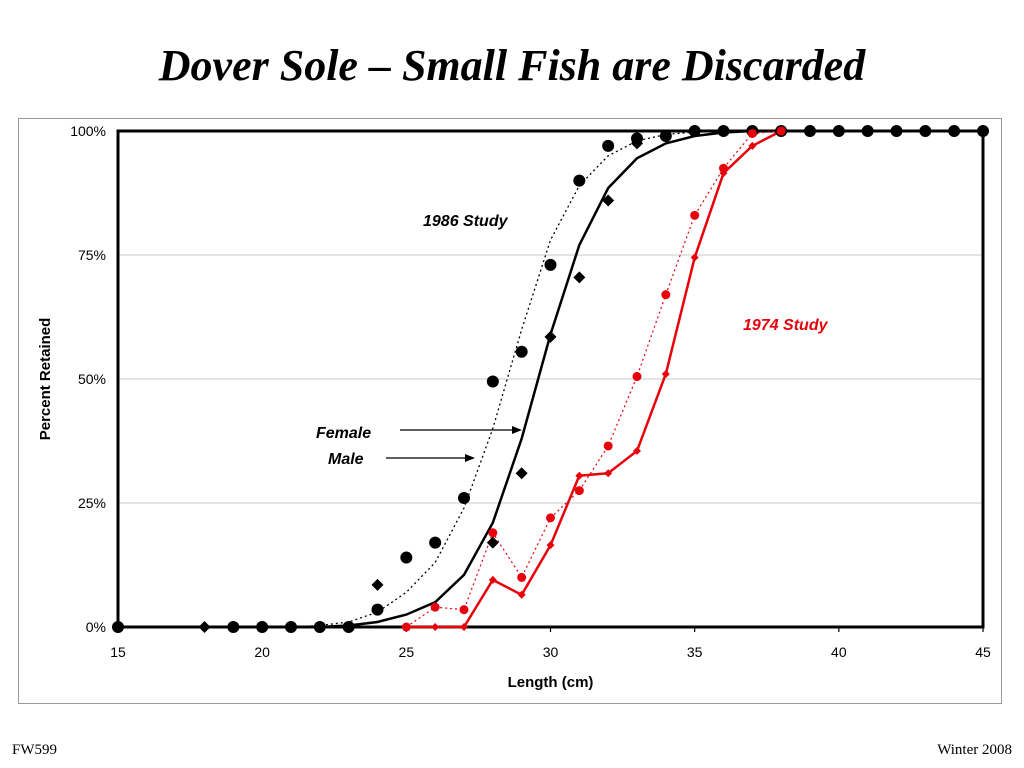 Image resolution: width=1024 pixels, height=768 pixels. Describe the element at coordinates (786, 325) in the screenshot. I see `annotation-1974-study: 1974 Study` at that location.